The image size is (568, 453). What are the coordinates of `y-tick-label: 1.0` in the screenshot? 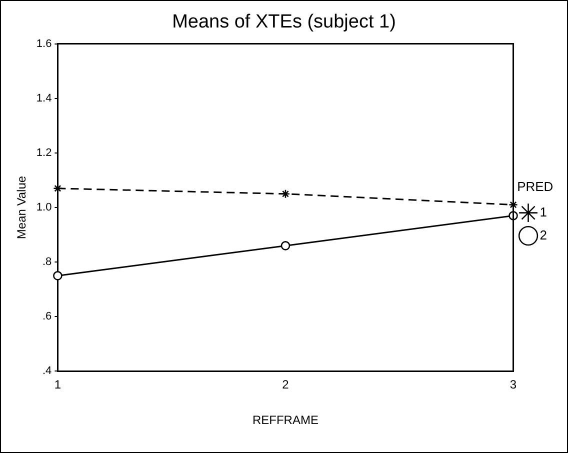 It's located at (44, 208).